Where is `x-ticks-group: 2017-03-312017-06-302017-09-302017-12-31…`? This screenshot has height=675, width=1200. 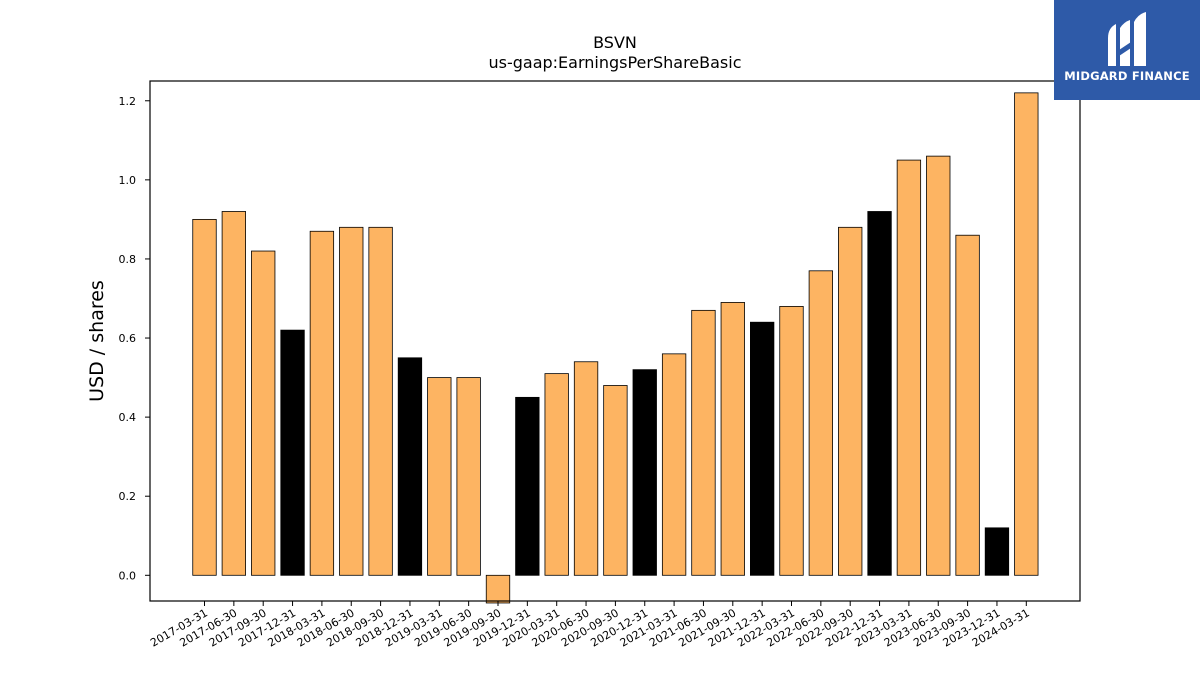
x-ticks-group: 2017-03-312017-06-302017-09-302017-12-31… is located at coordinates (590, 625).